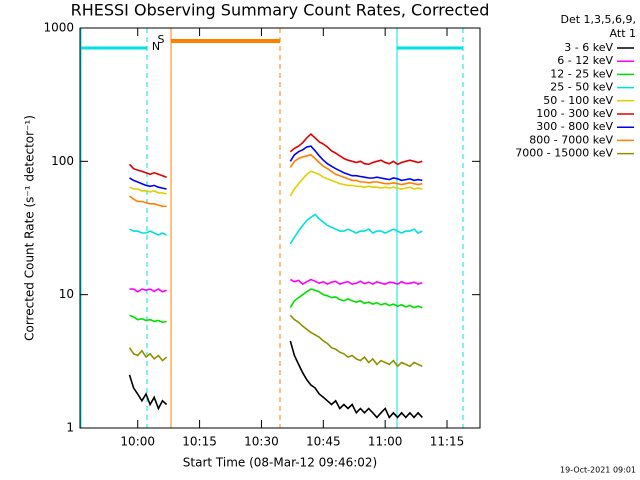  What do you see at coordinates (574, 126) in the screenshot?
I see `legend-label: 300 - 800 keV` at bounding box center [574, 126].